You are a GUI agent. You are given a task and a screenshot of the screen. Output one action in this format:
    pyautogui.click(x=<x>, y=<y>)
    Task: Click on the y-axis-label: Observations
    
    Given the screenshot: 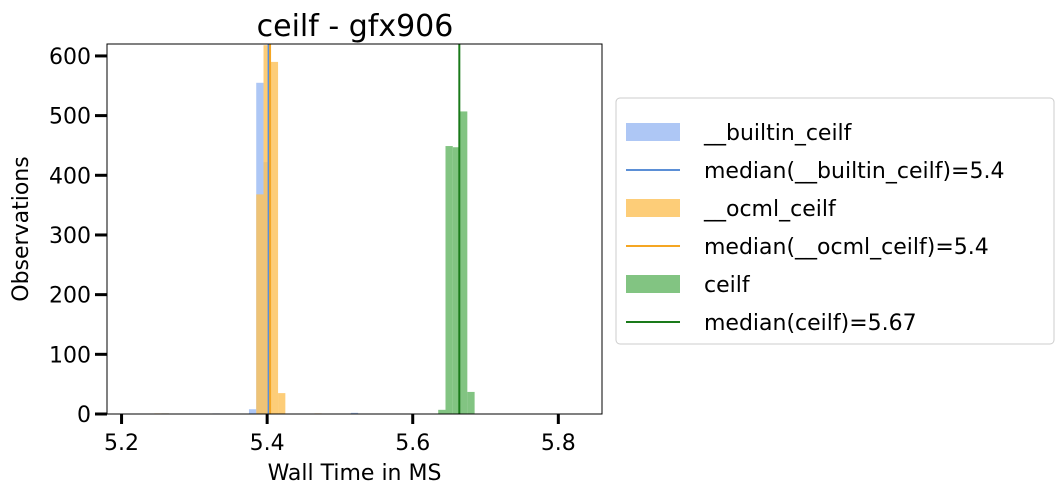 What is the action you would take?
    pyautogui.click(x=21, y=228)
    